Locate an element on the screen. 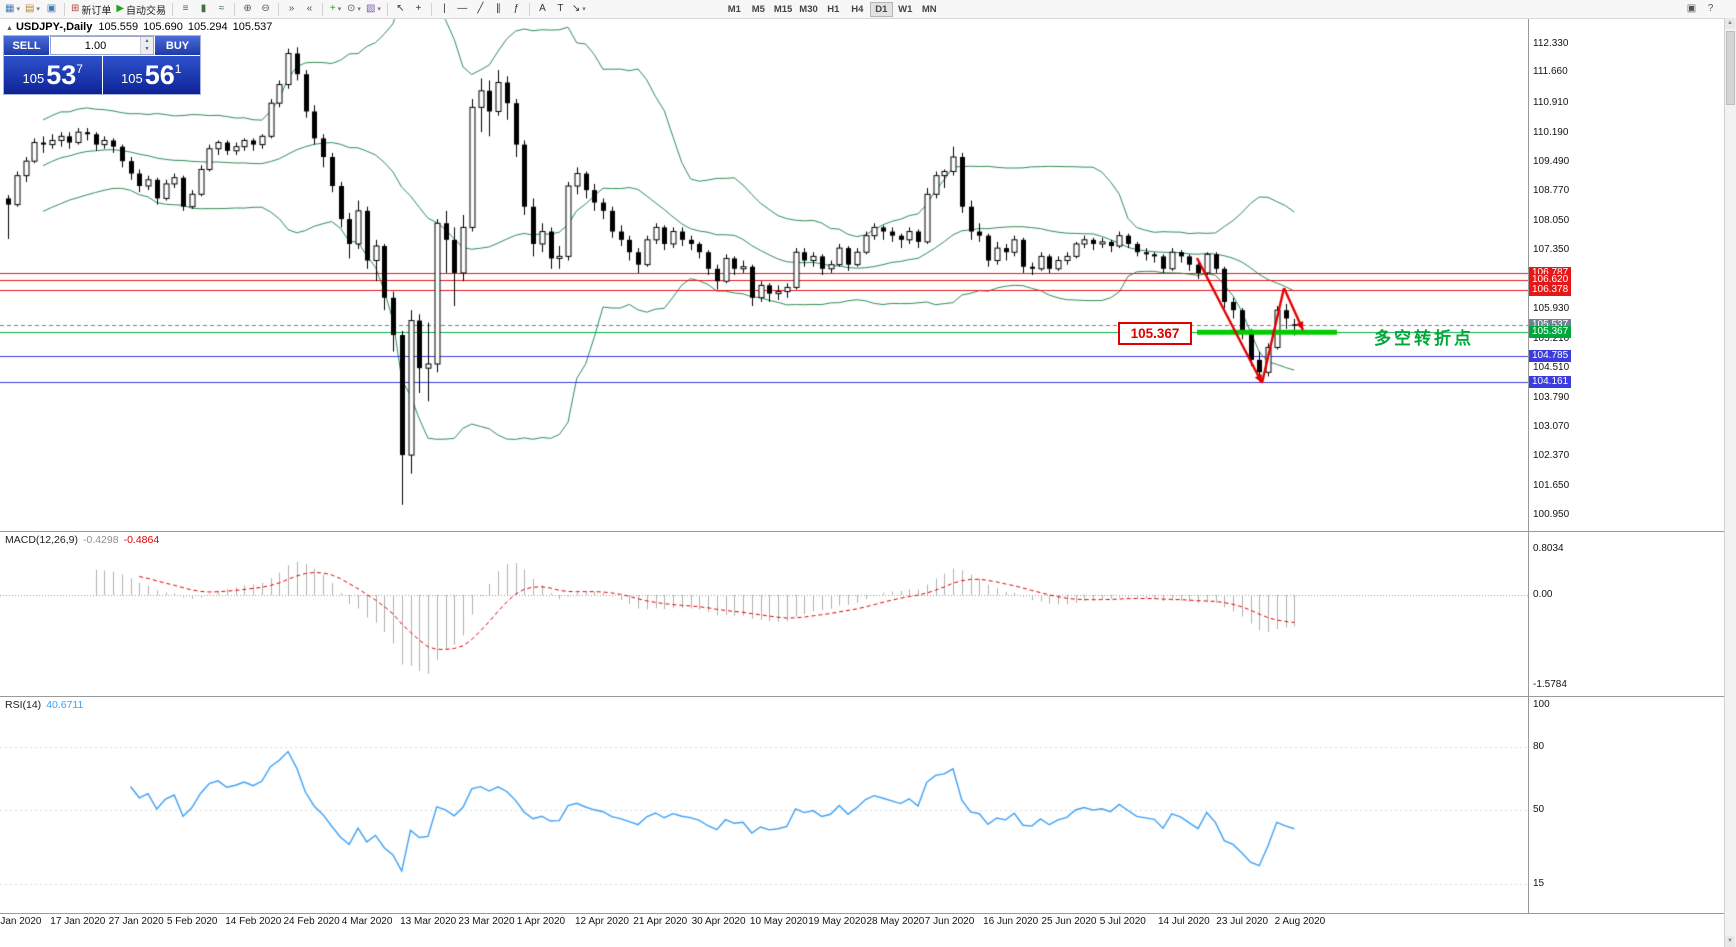  date-axis-label: 16 Jun 2020 is located at coordinates (1011, 921).